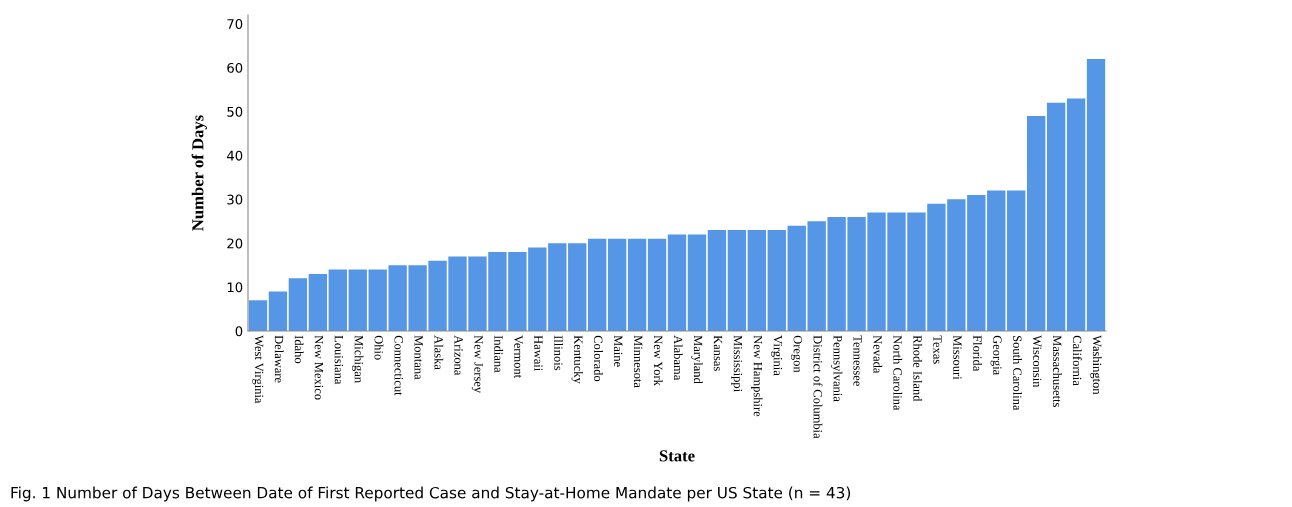 Image resolution: width=1292 pixels, height=507 pixels. What do you see at coordinates (857, 360) in the screenshot?
I see `x-tick-label: Tennessee` at bounding box center [857, 360].